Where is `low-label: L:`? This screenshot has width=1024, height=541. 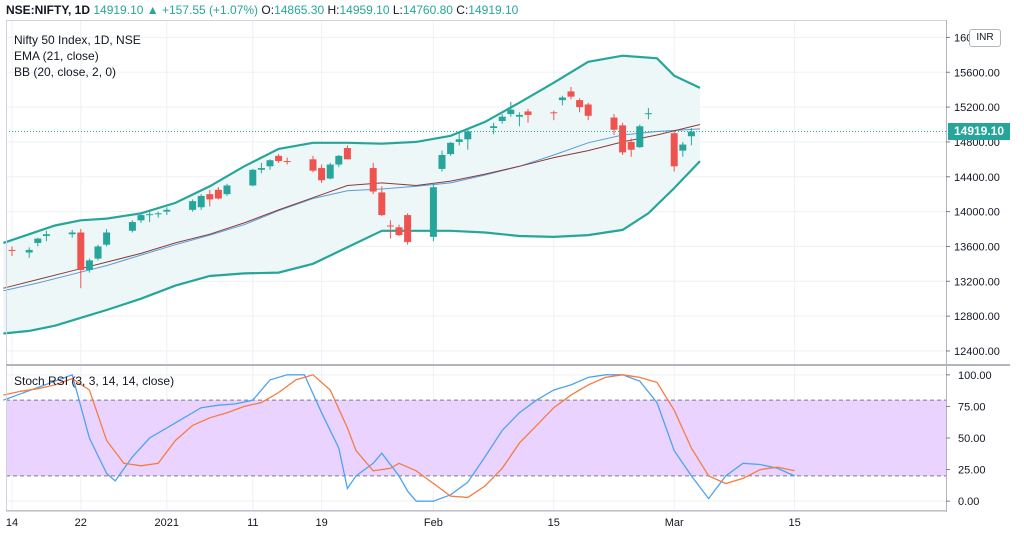 low-label: L: is located at coordinates (397, 10).